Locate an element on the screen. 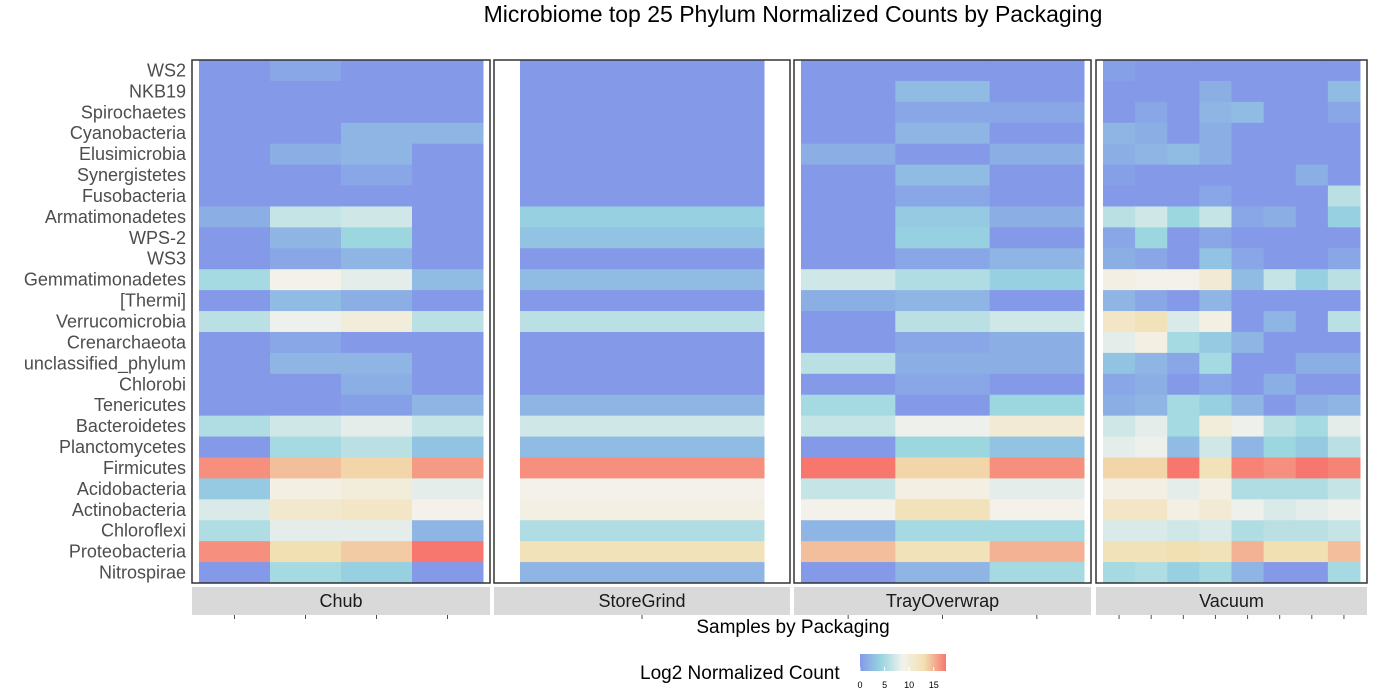 The width and height of the screenshot is (1400, 700). facet-strip-label-chub: Chub is located at coordinates (340, 601).